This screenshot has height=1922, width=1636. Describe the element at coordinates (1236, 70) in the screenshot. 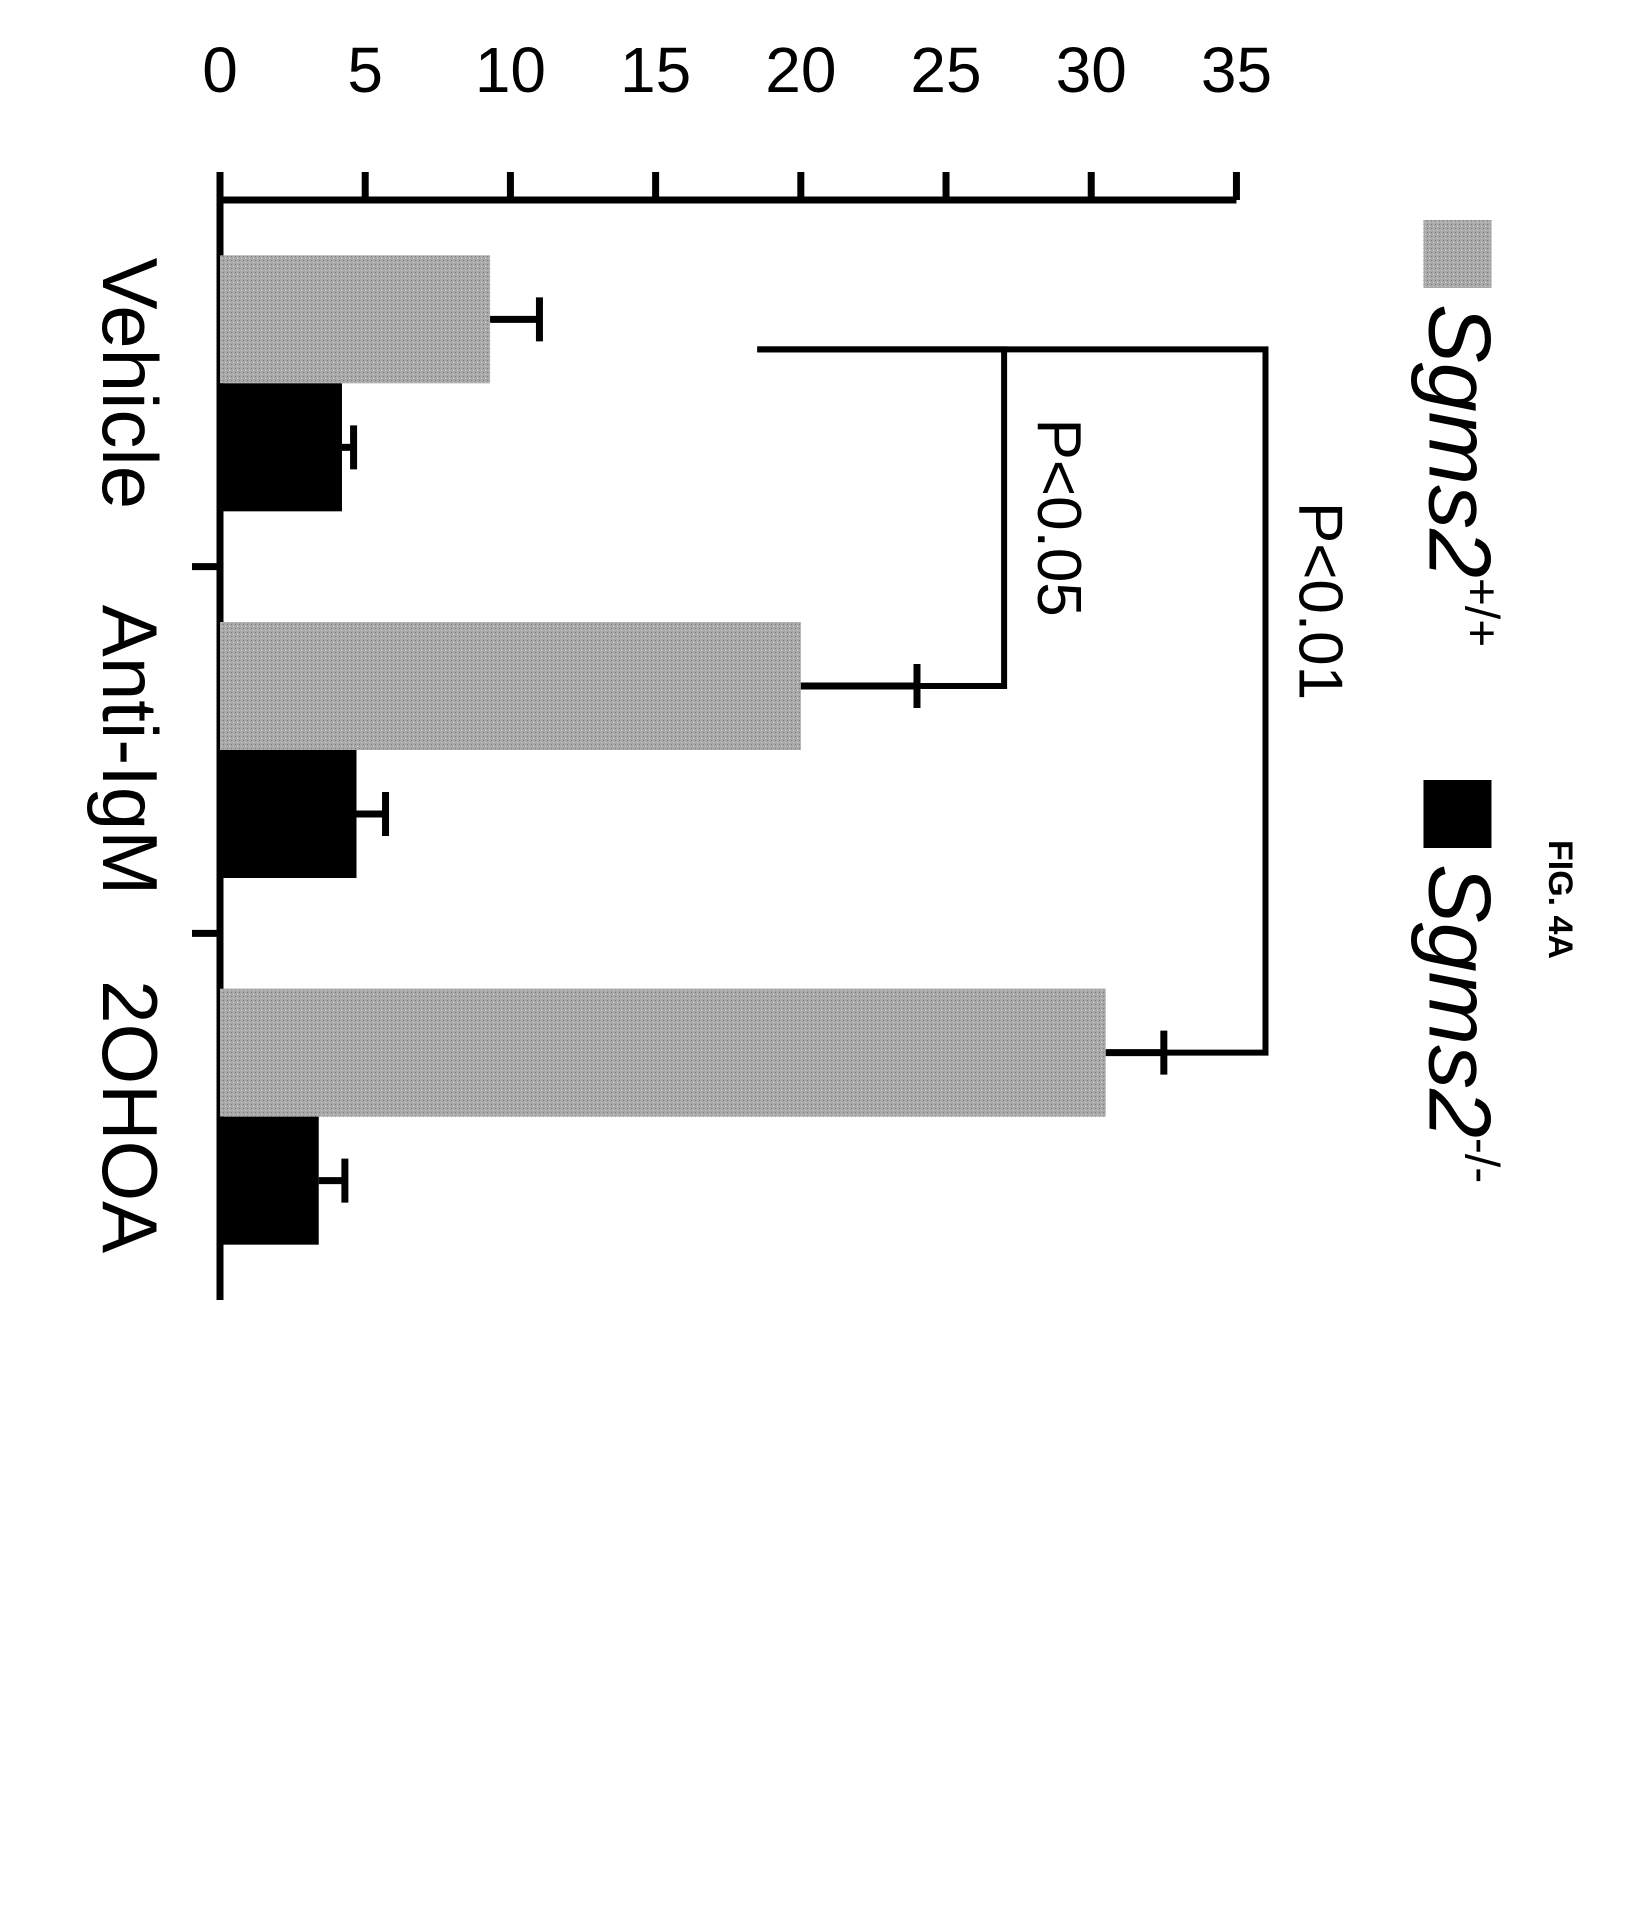

I see `y-tick-label: 35` at that location.